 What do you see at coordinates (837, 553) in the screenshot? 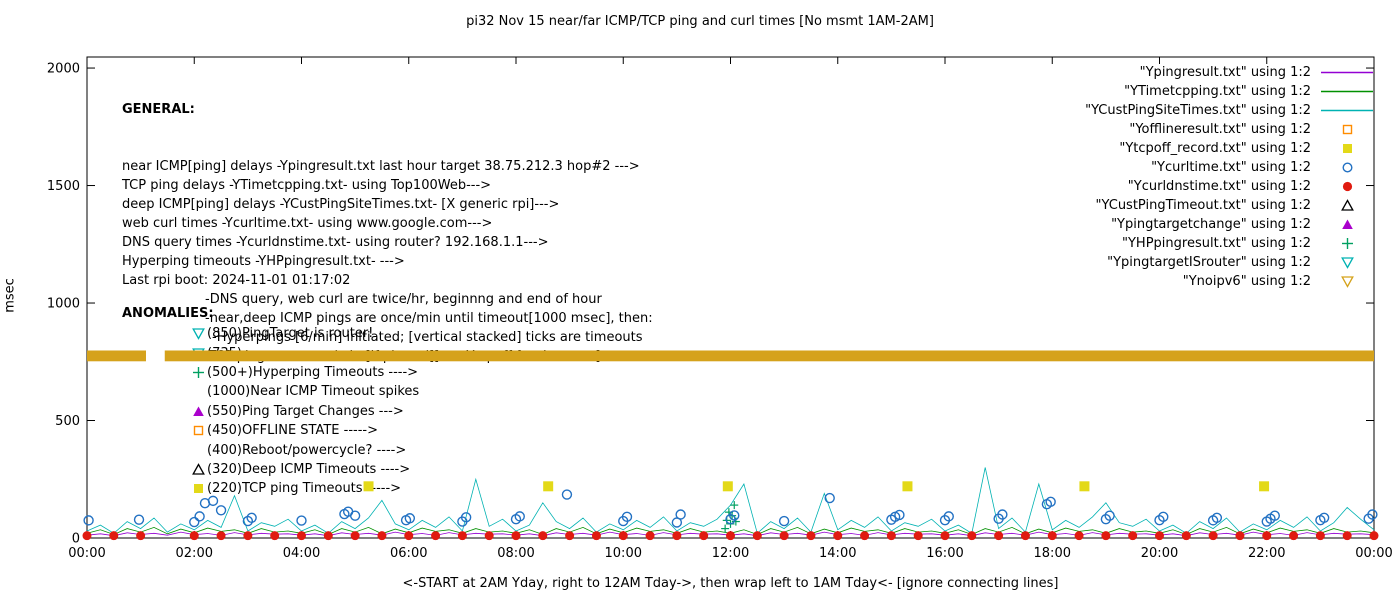
I see `x-tick-label: 14:00` at bounding box center [837, 553].